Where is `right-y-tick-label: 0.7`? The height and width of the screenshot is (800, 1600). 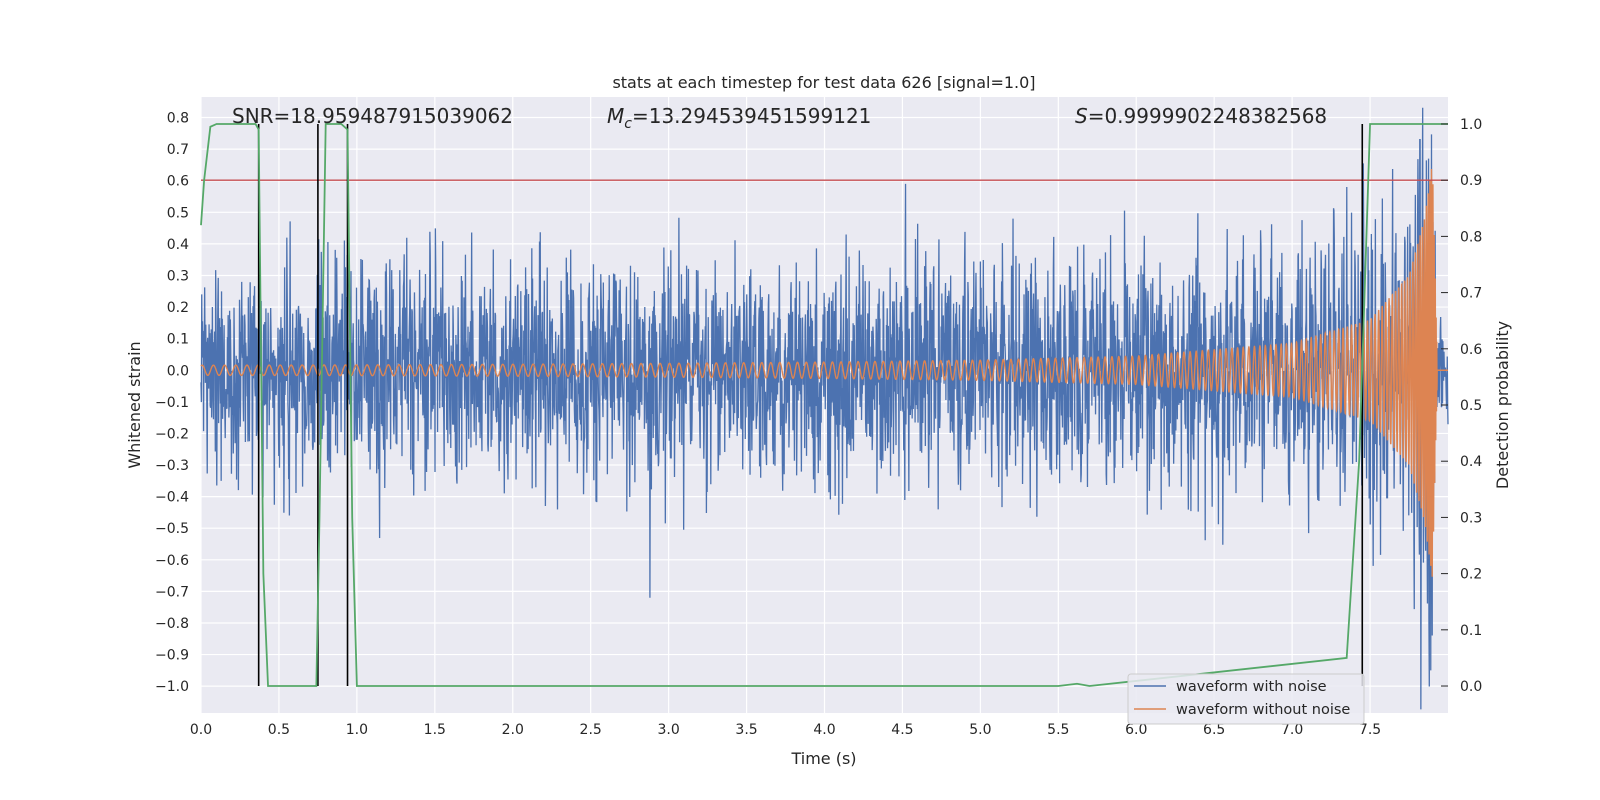 right-y-tick-label: 0.7 is located at coordinates (1471, 294).